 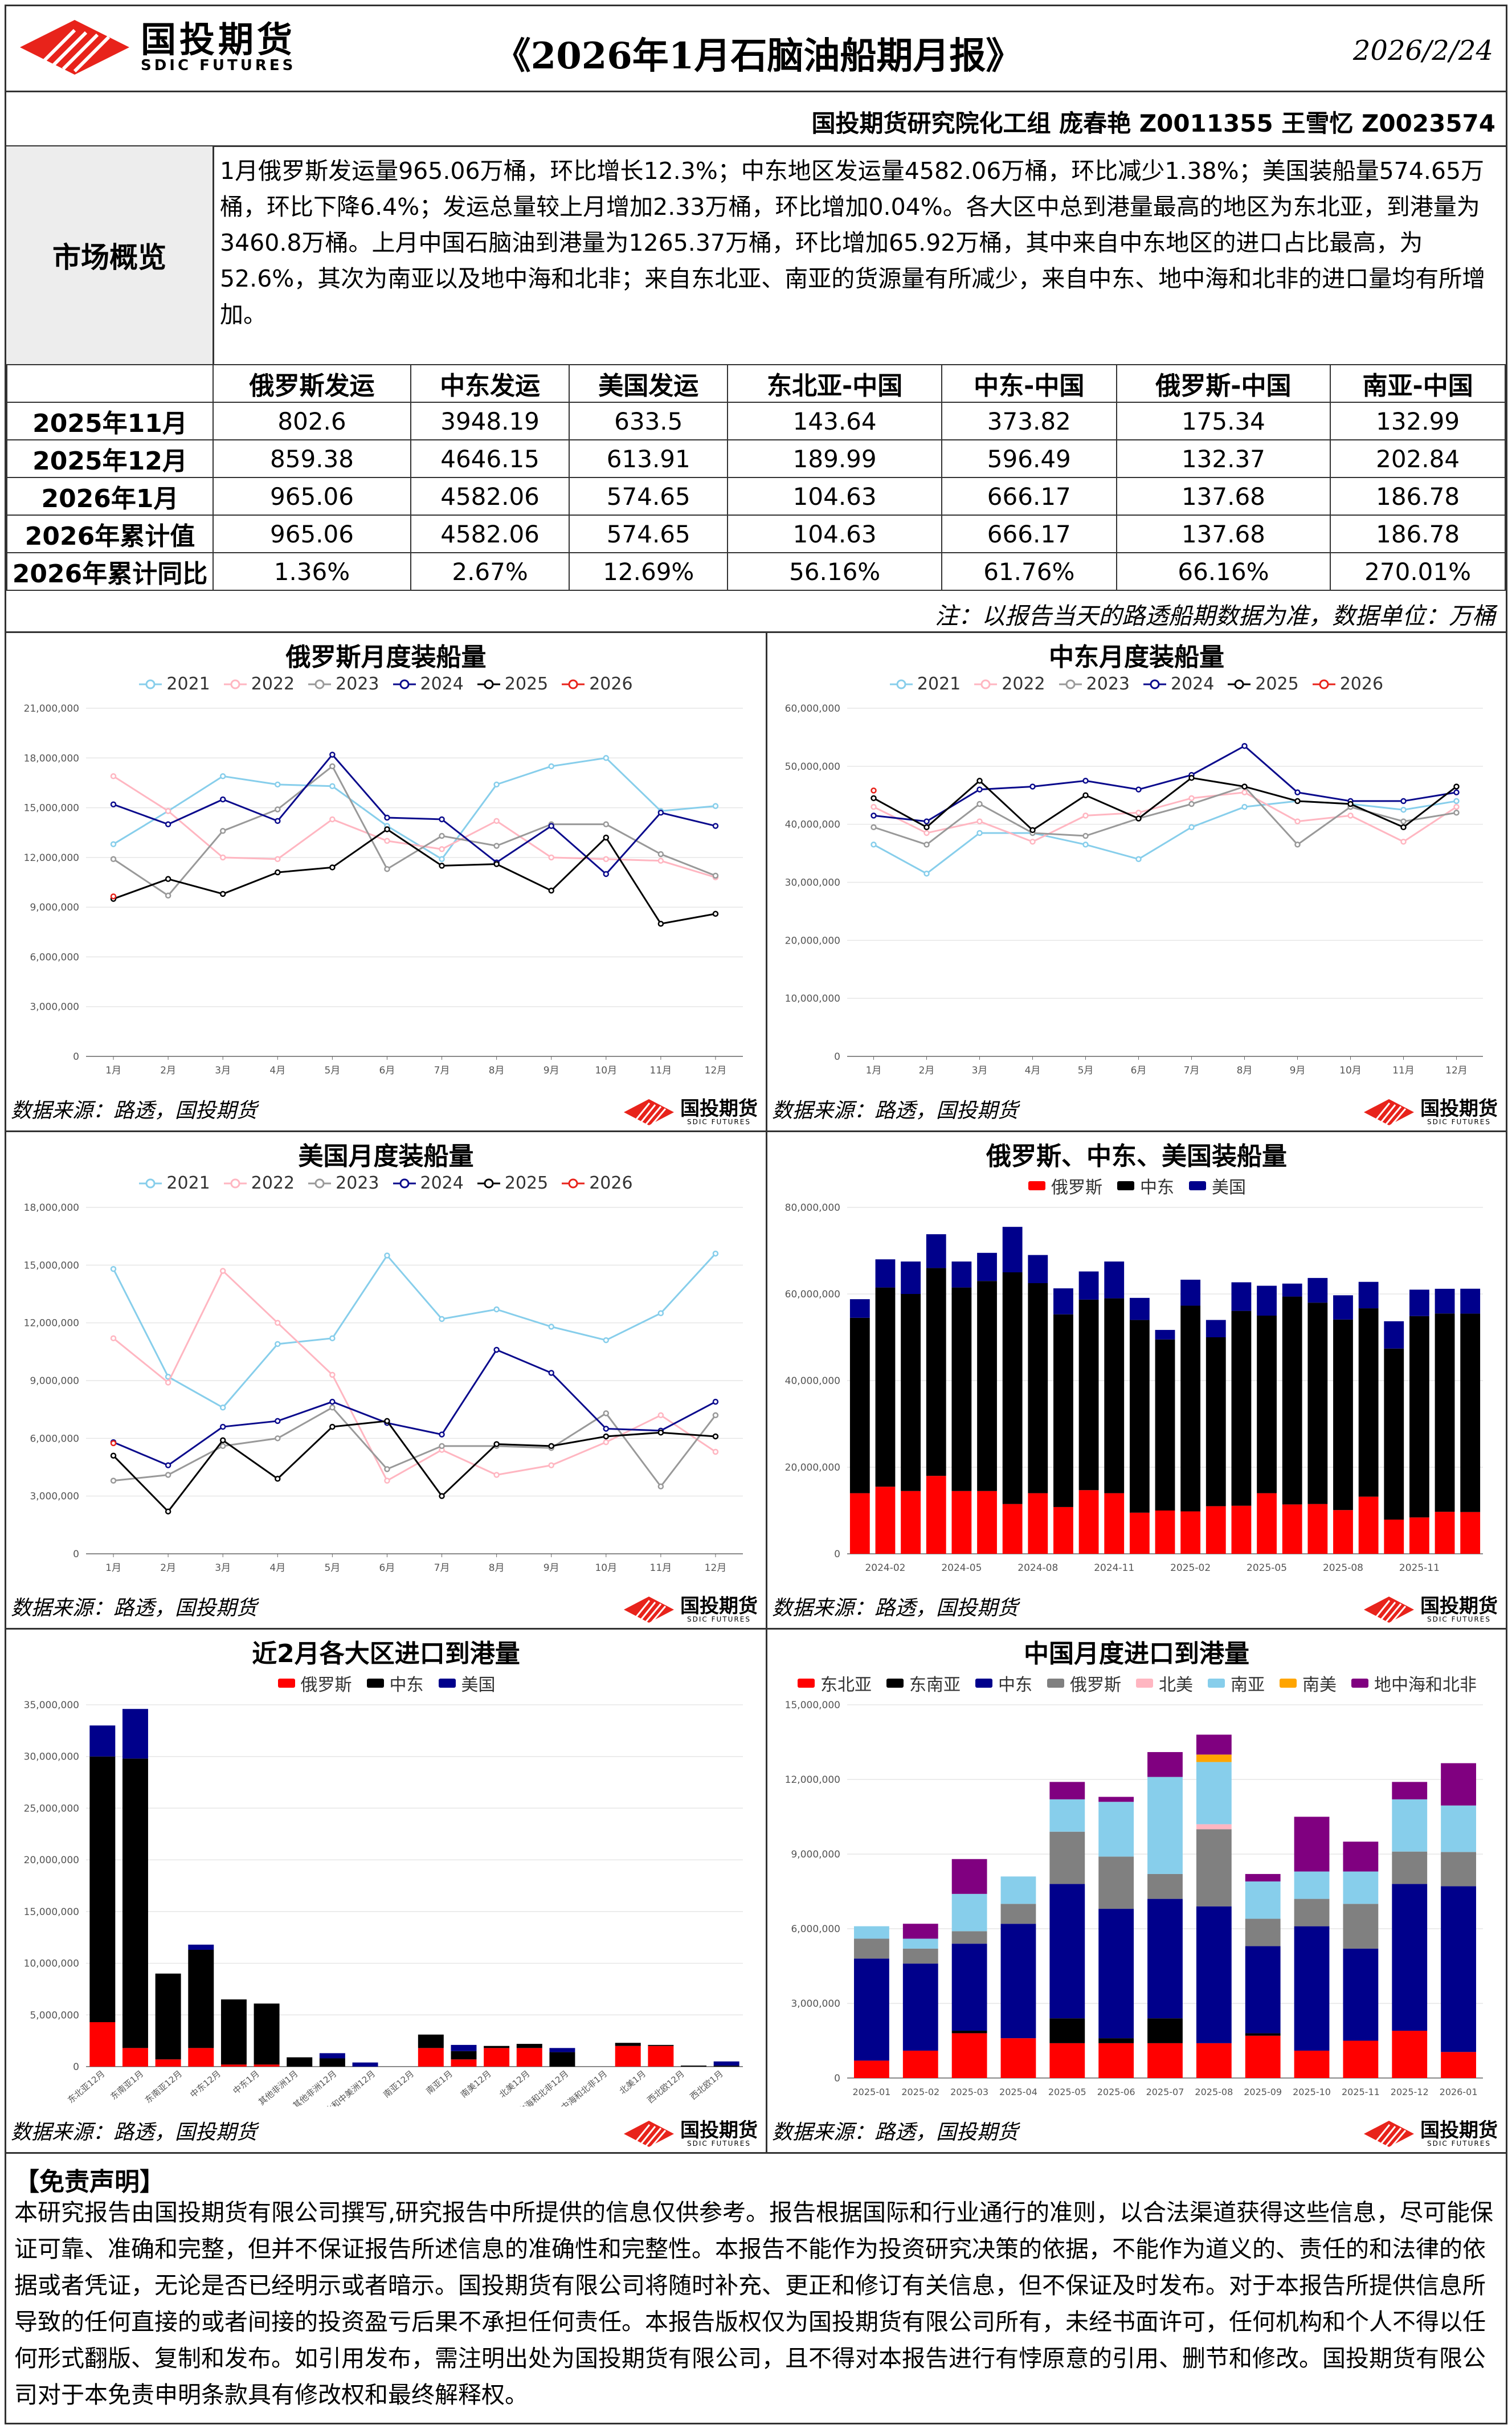 I want to click on x-tick-label: 10月, so click(x=1350, y=1070).